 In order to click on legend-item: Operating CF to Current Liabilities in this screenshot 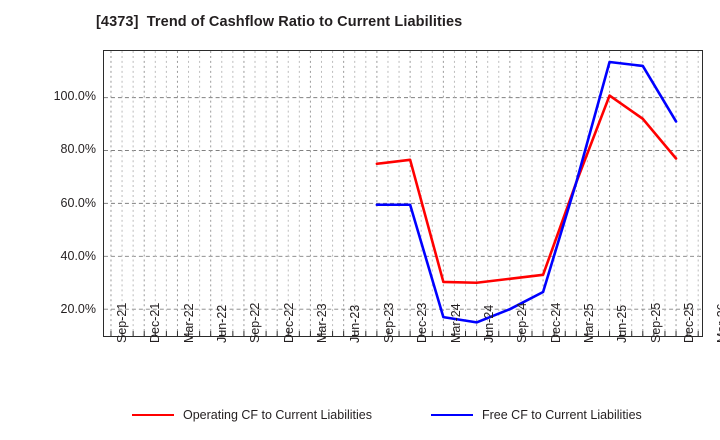, I will do `click(252, 415)`.